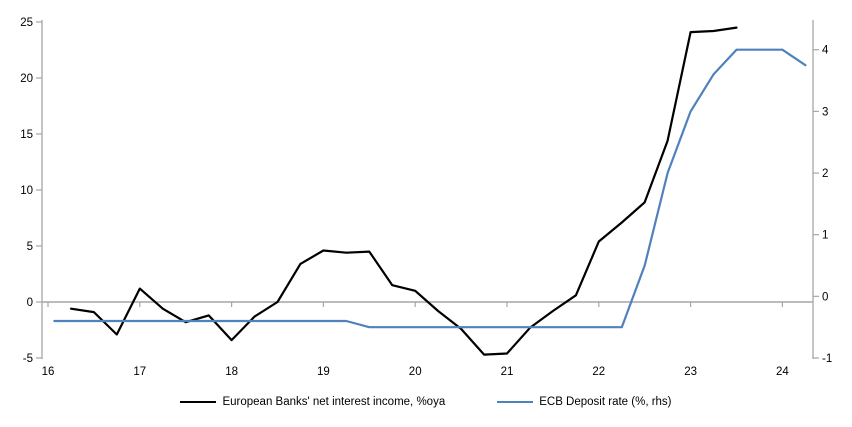 Image resolution: width=852 pixels, height=427 pixels. I want to click on x-axis-tick-label: 20, so click(415, 372).